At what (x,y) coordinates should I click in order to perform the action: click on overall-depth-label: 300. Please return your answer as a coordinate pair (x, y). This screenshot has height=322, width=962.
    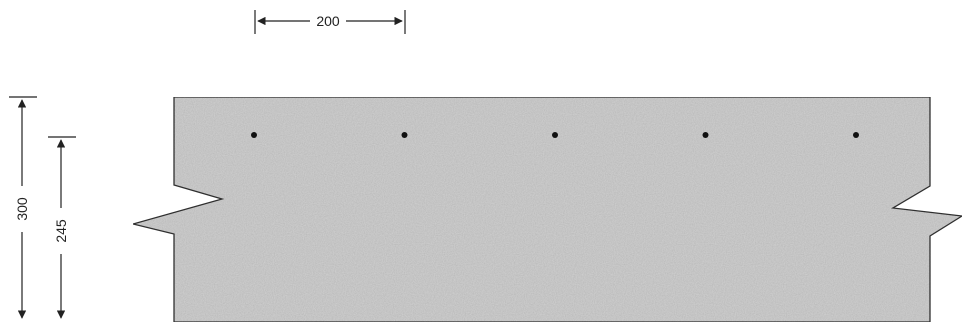
    Looking at the image, I should click on (22, 209).